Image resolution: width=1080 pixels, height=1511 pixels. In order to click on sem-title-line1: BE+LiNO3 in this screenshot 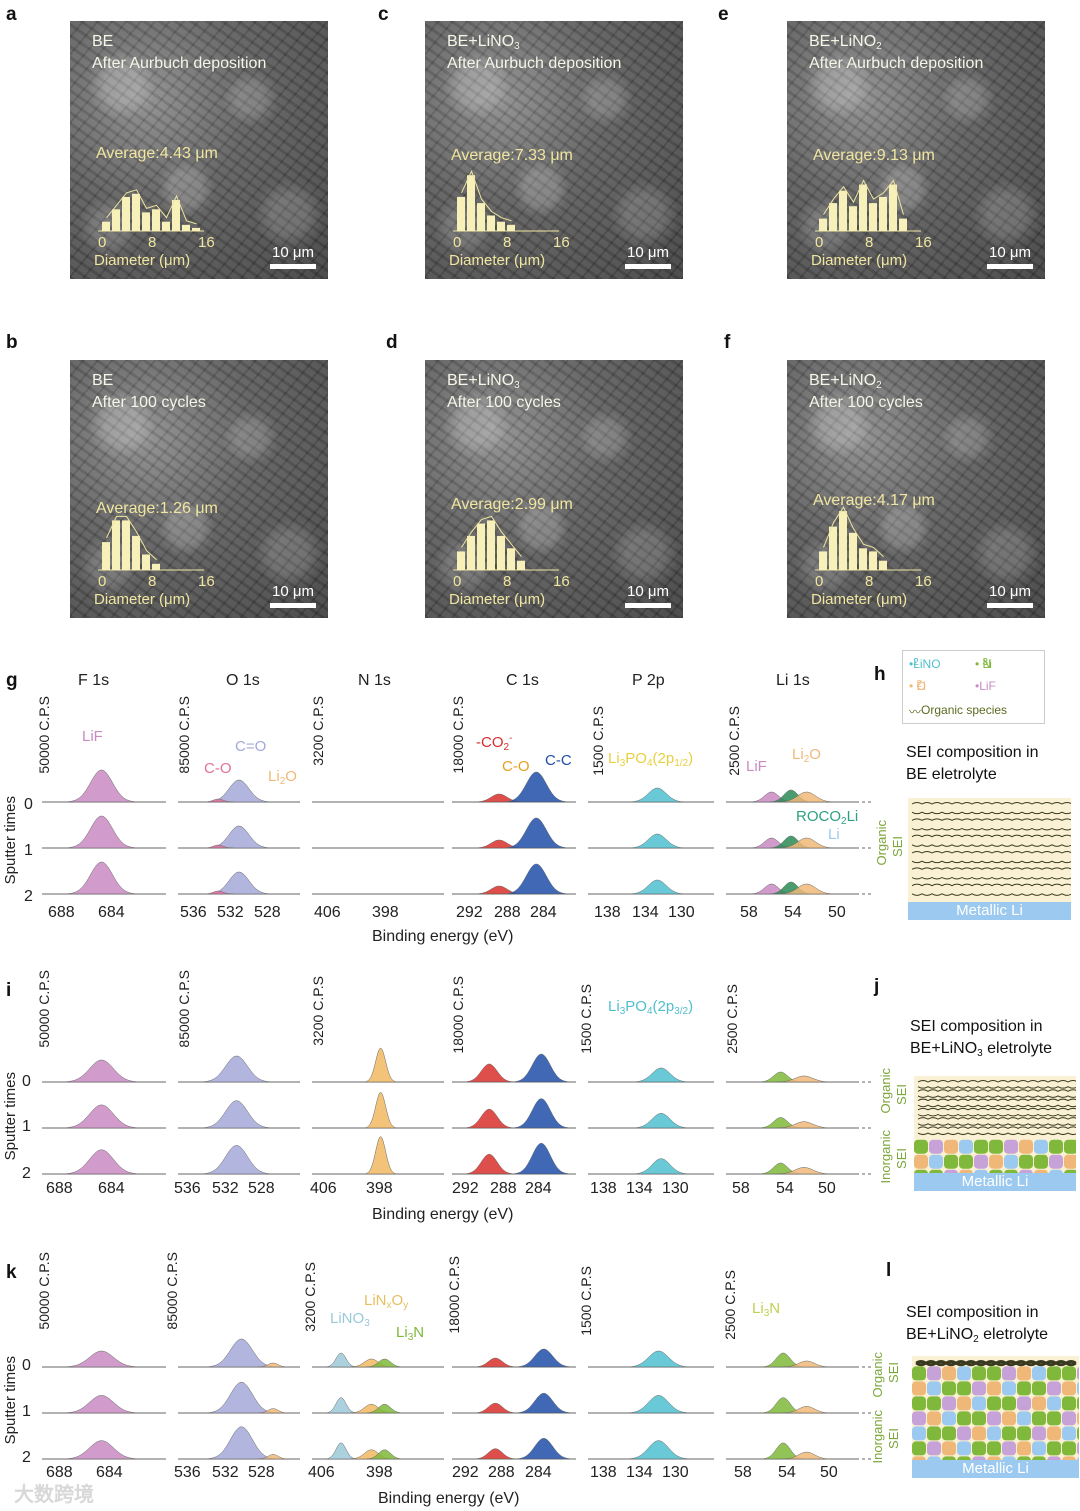, I will do `click(483, 42)`.